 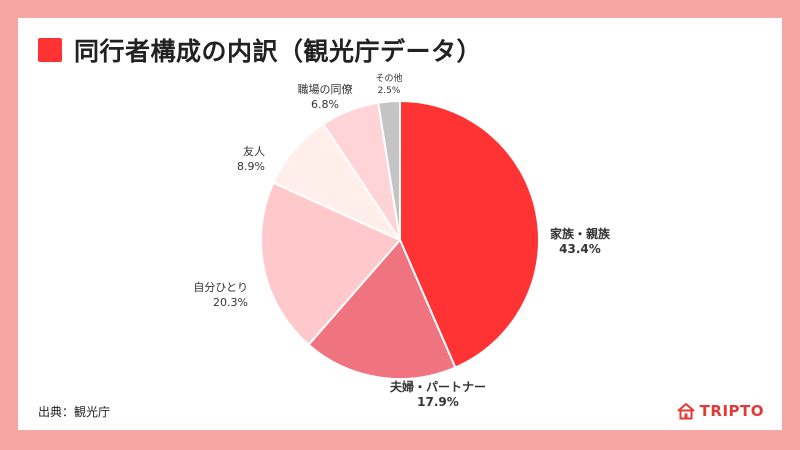 What do you see at coordinates (325, 89) in the screenshot?
I see `slice-label-5: 職場の同僚` at bounding box center [325, 89].